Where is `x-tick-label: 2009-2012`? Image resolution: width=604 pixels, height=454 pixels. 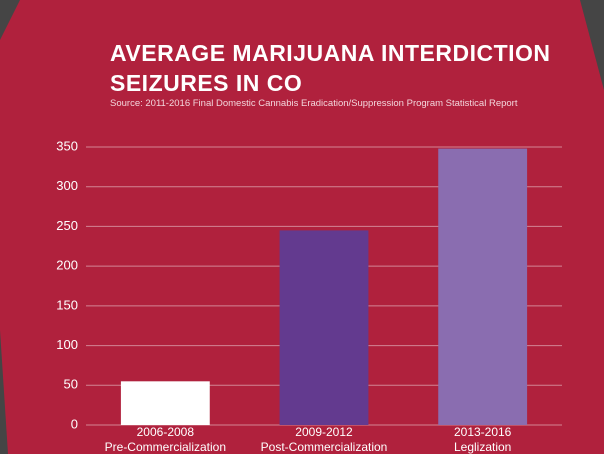 x-tick-label: 2009-2012 is located at coordinates (324, 432).